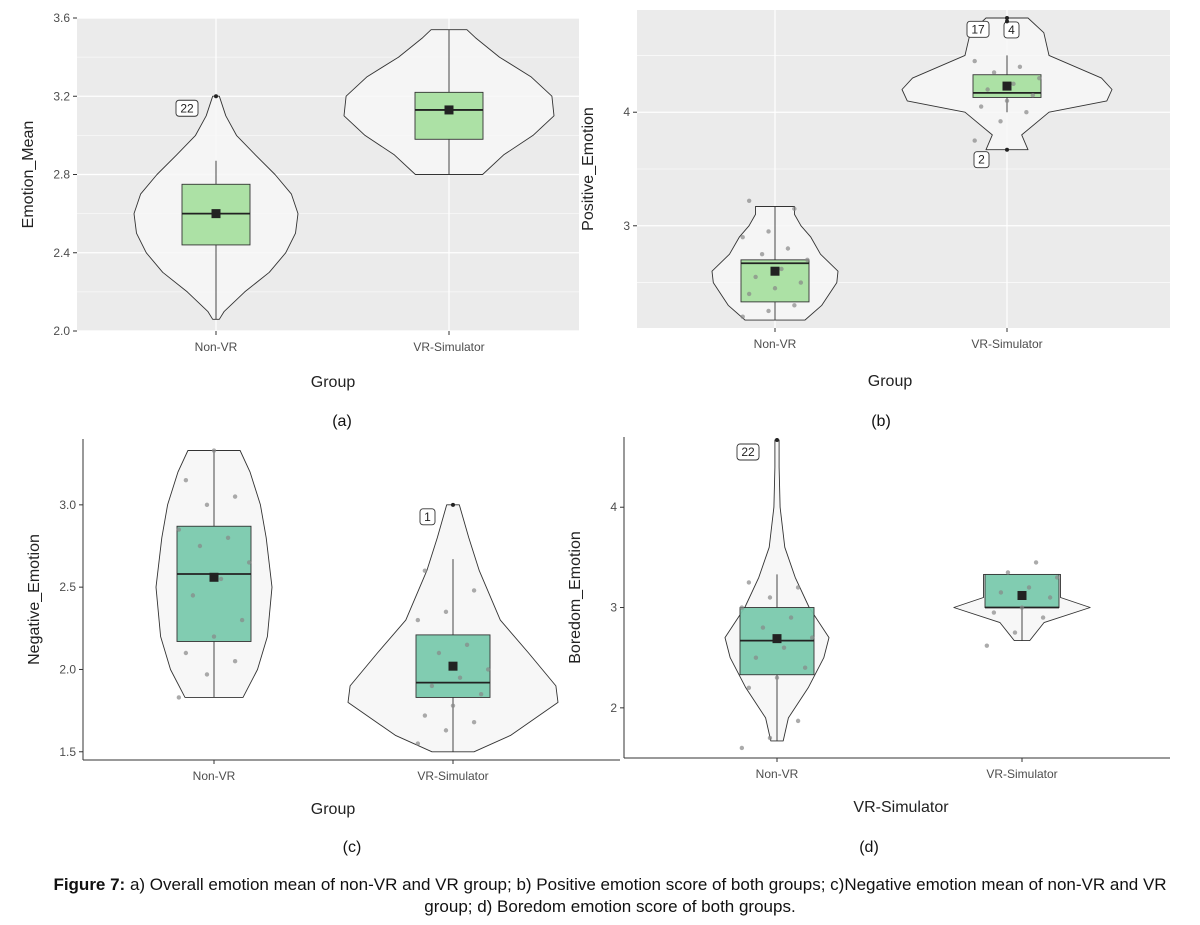 This screenshot has height=925, width=1200. What do you see at coordinates (869, 847) in the screenshot?
I see `panel-label: (d)` at bounding box center [869, 847].